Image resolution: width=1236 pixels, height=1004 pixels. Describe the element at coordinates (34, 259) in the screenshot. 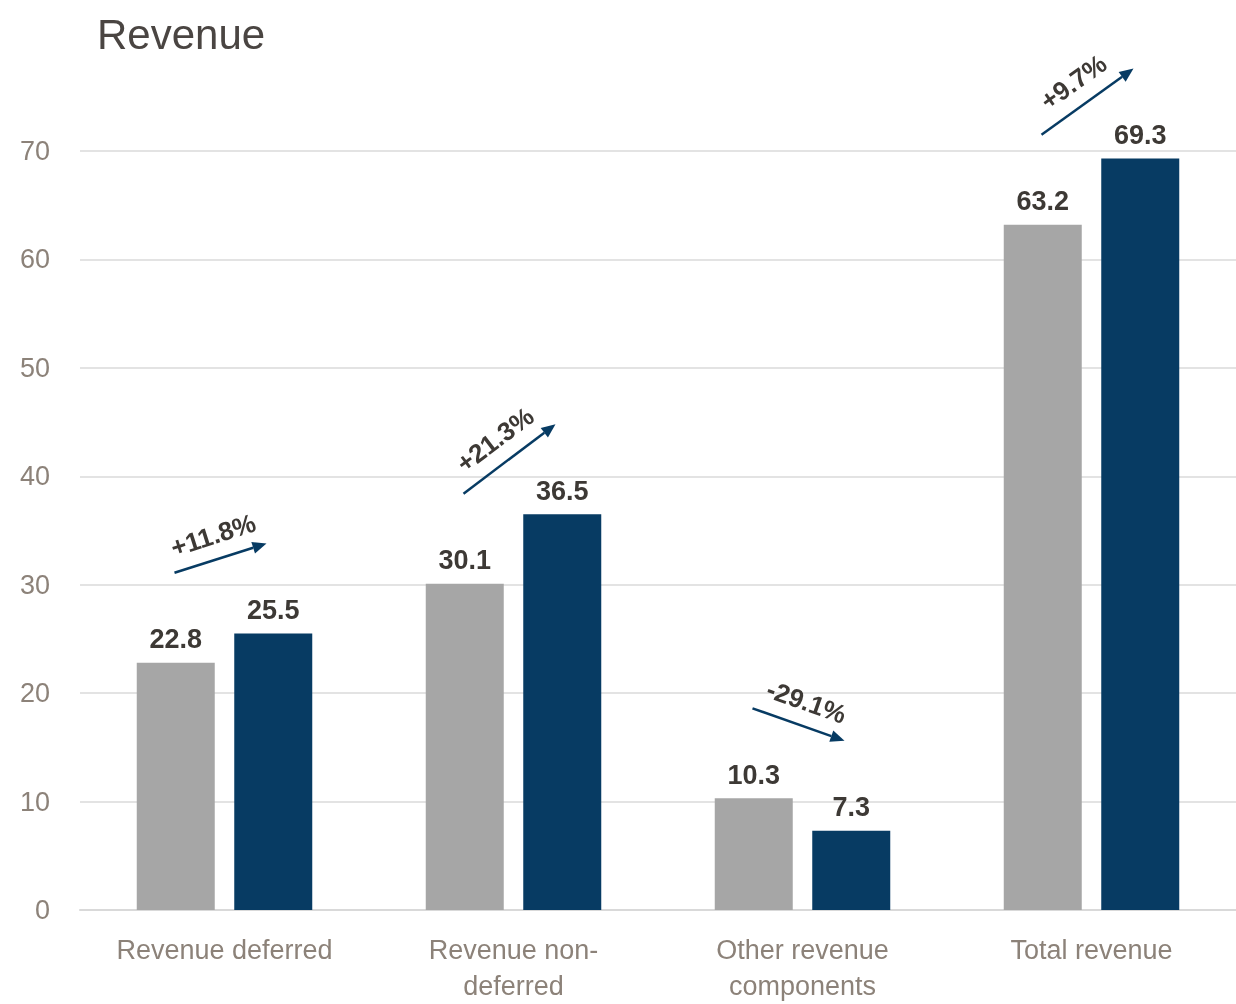

I see `y-tick-label: 60` at that location.